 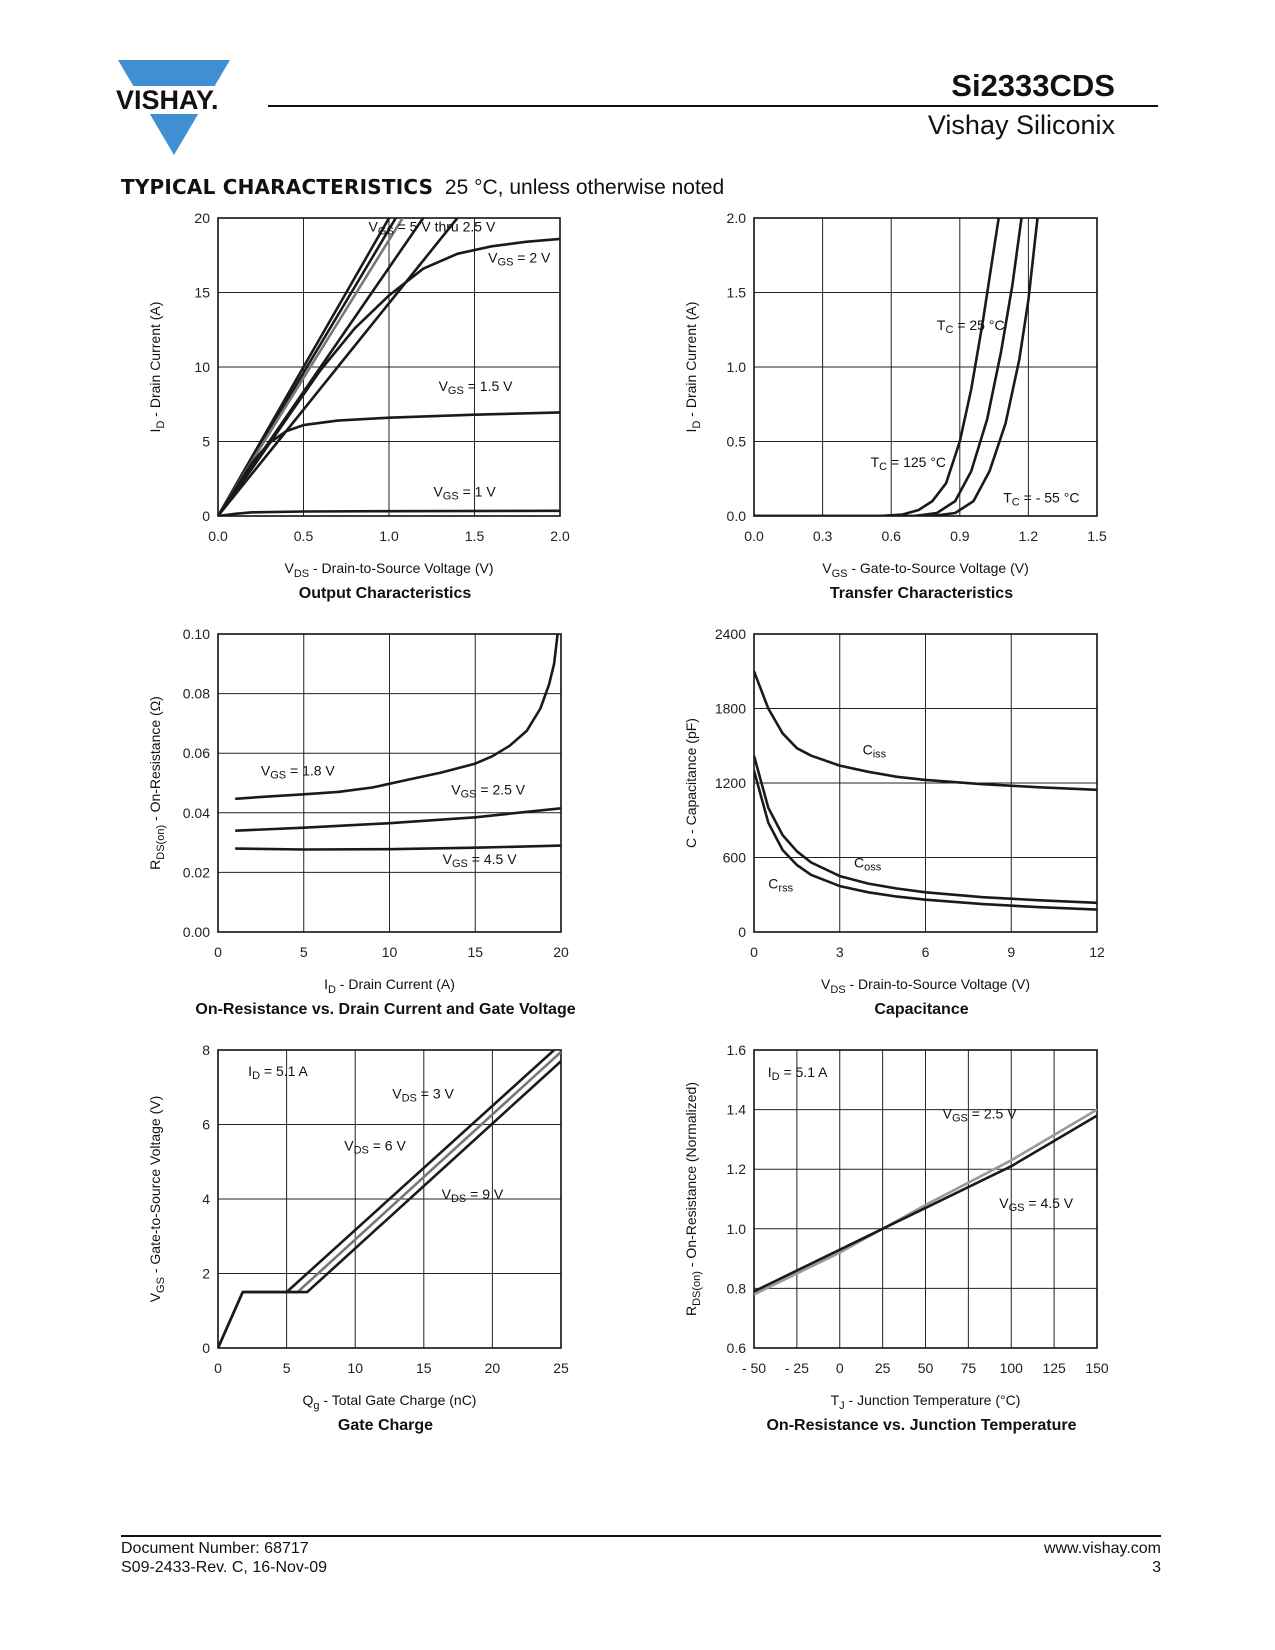 What do you see at coordinates (277, 187) in the screenshot?
I see `section-title: TYPICAL CHARACTERISTICS` at bounding box center [277, 187].